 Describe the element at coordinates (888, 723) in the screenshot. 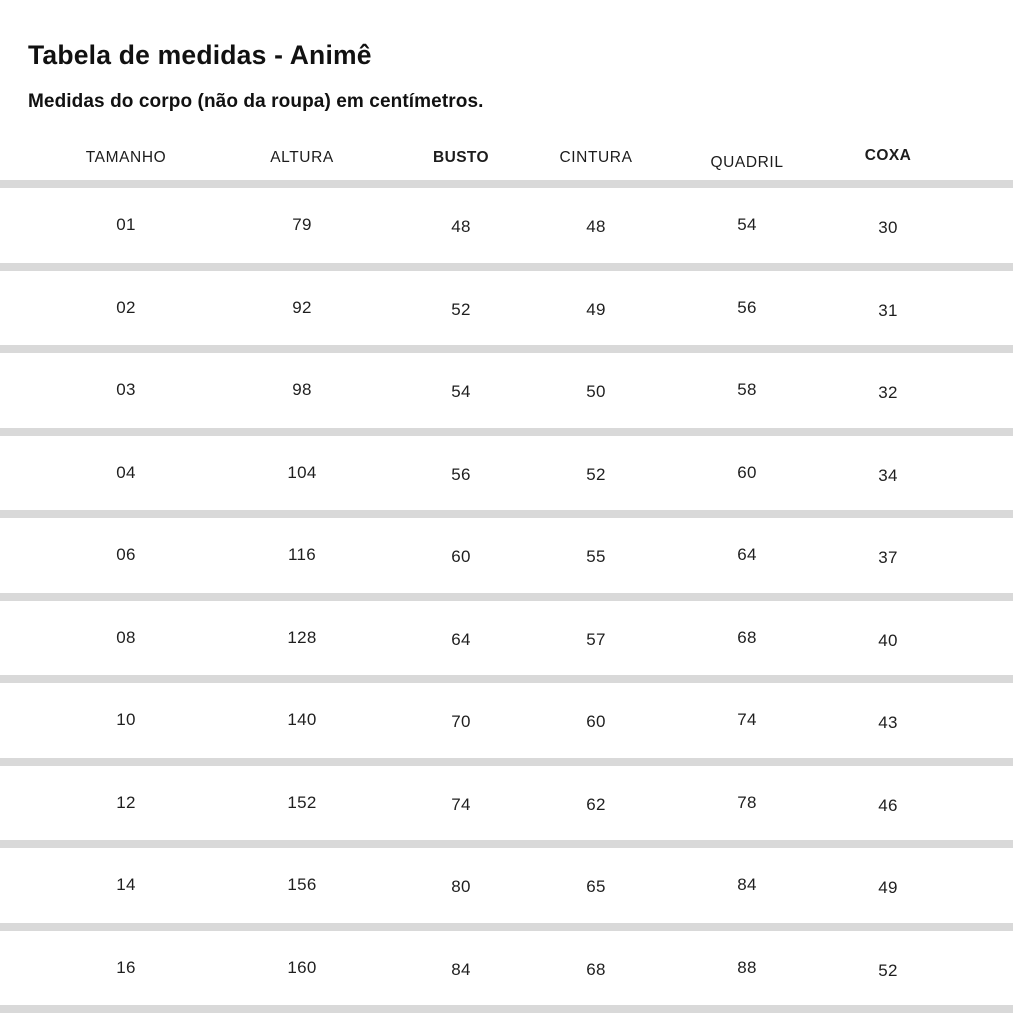

I see `cell-coxa: 43` at that location.